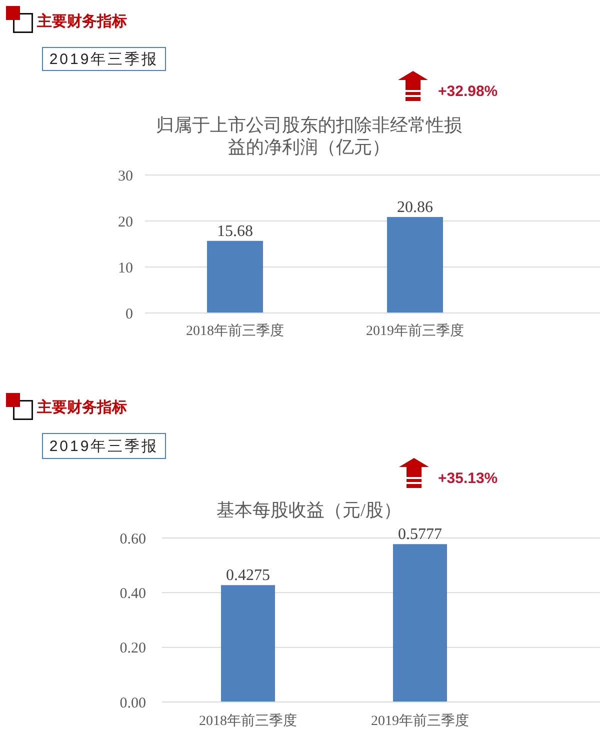  I want to click on data-label: 0.5777, so click(420, 535).